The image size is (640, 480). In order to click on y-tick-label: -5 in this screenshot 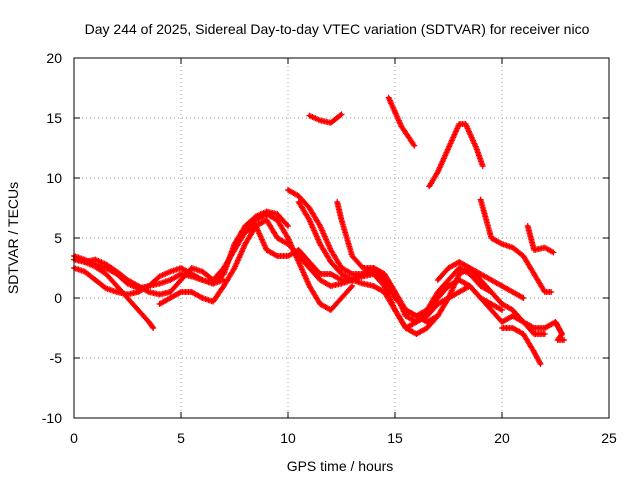, I will do `click(56, 358)`.